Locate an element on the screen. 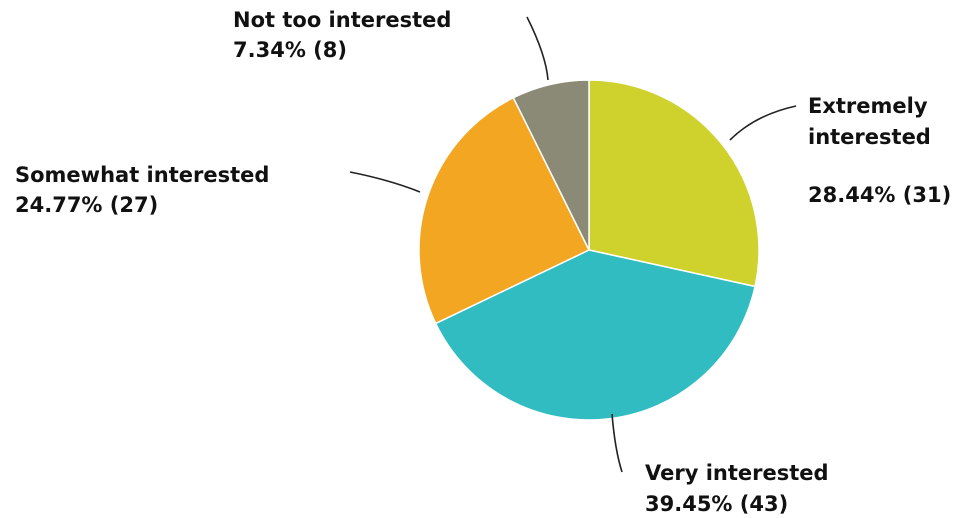 The width and height of the screenshot is (972, 518). value-not-too-interested: 7.34% (8) is located at coordinates (290, 50).